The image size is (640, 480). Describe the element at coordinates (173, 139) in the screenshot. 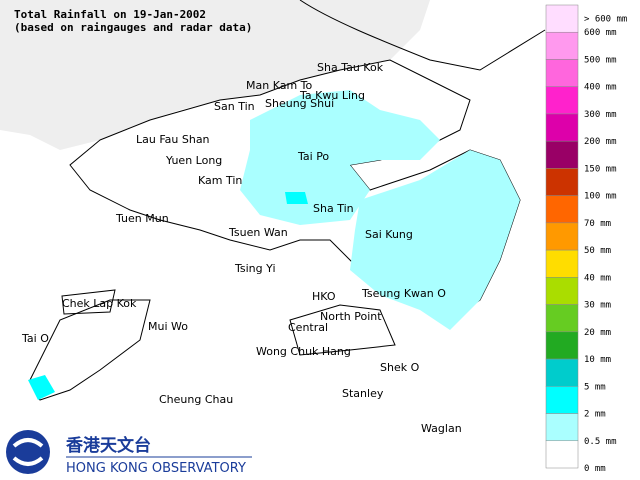

I see `place-label: Lau Fau Shan` at that location.